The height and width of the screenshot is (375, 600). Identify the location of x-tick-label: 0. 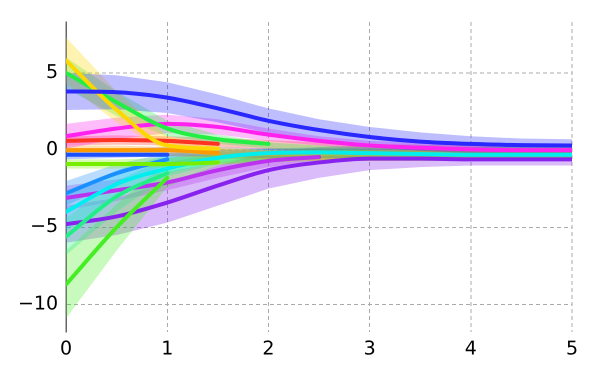
(66, 349).